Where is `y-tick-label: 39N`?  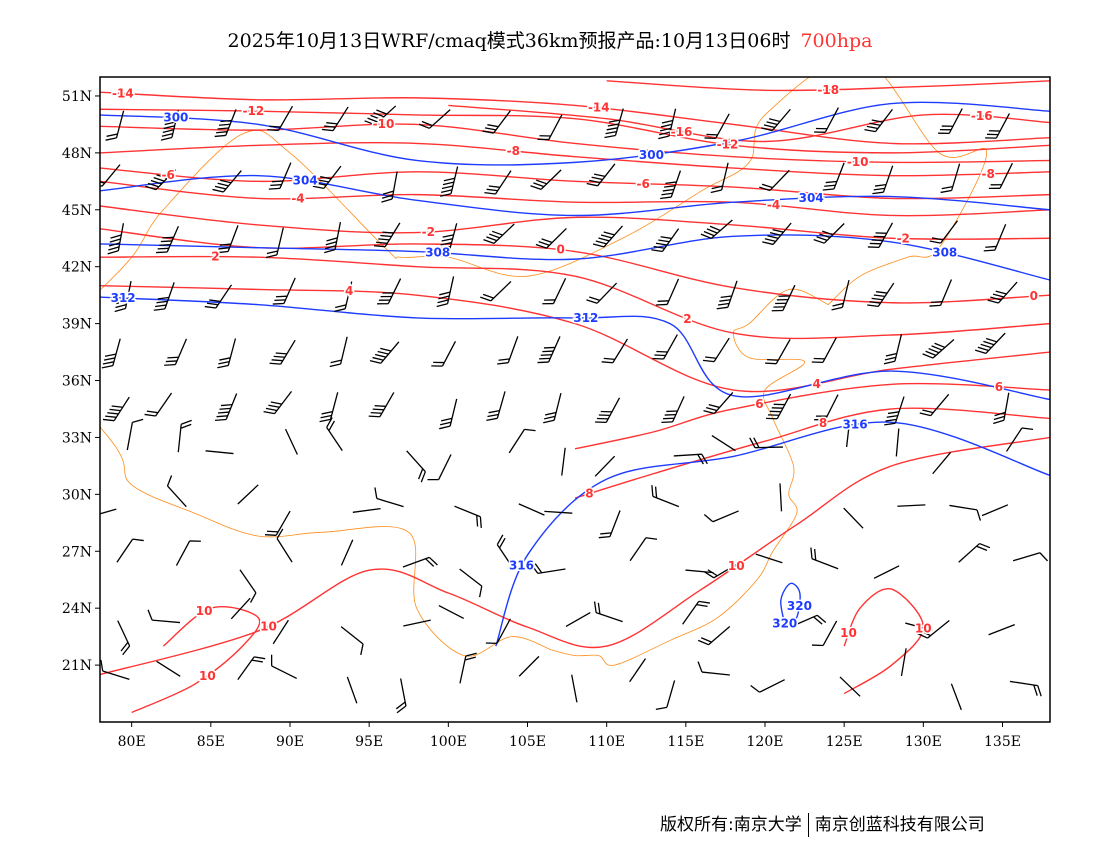
y-tick-label: 39N is located at coordinates (77, 325).